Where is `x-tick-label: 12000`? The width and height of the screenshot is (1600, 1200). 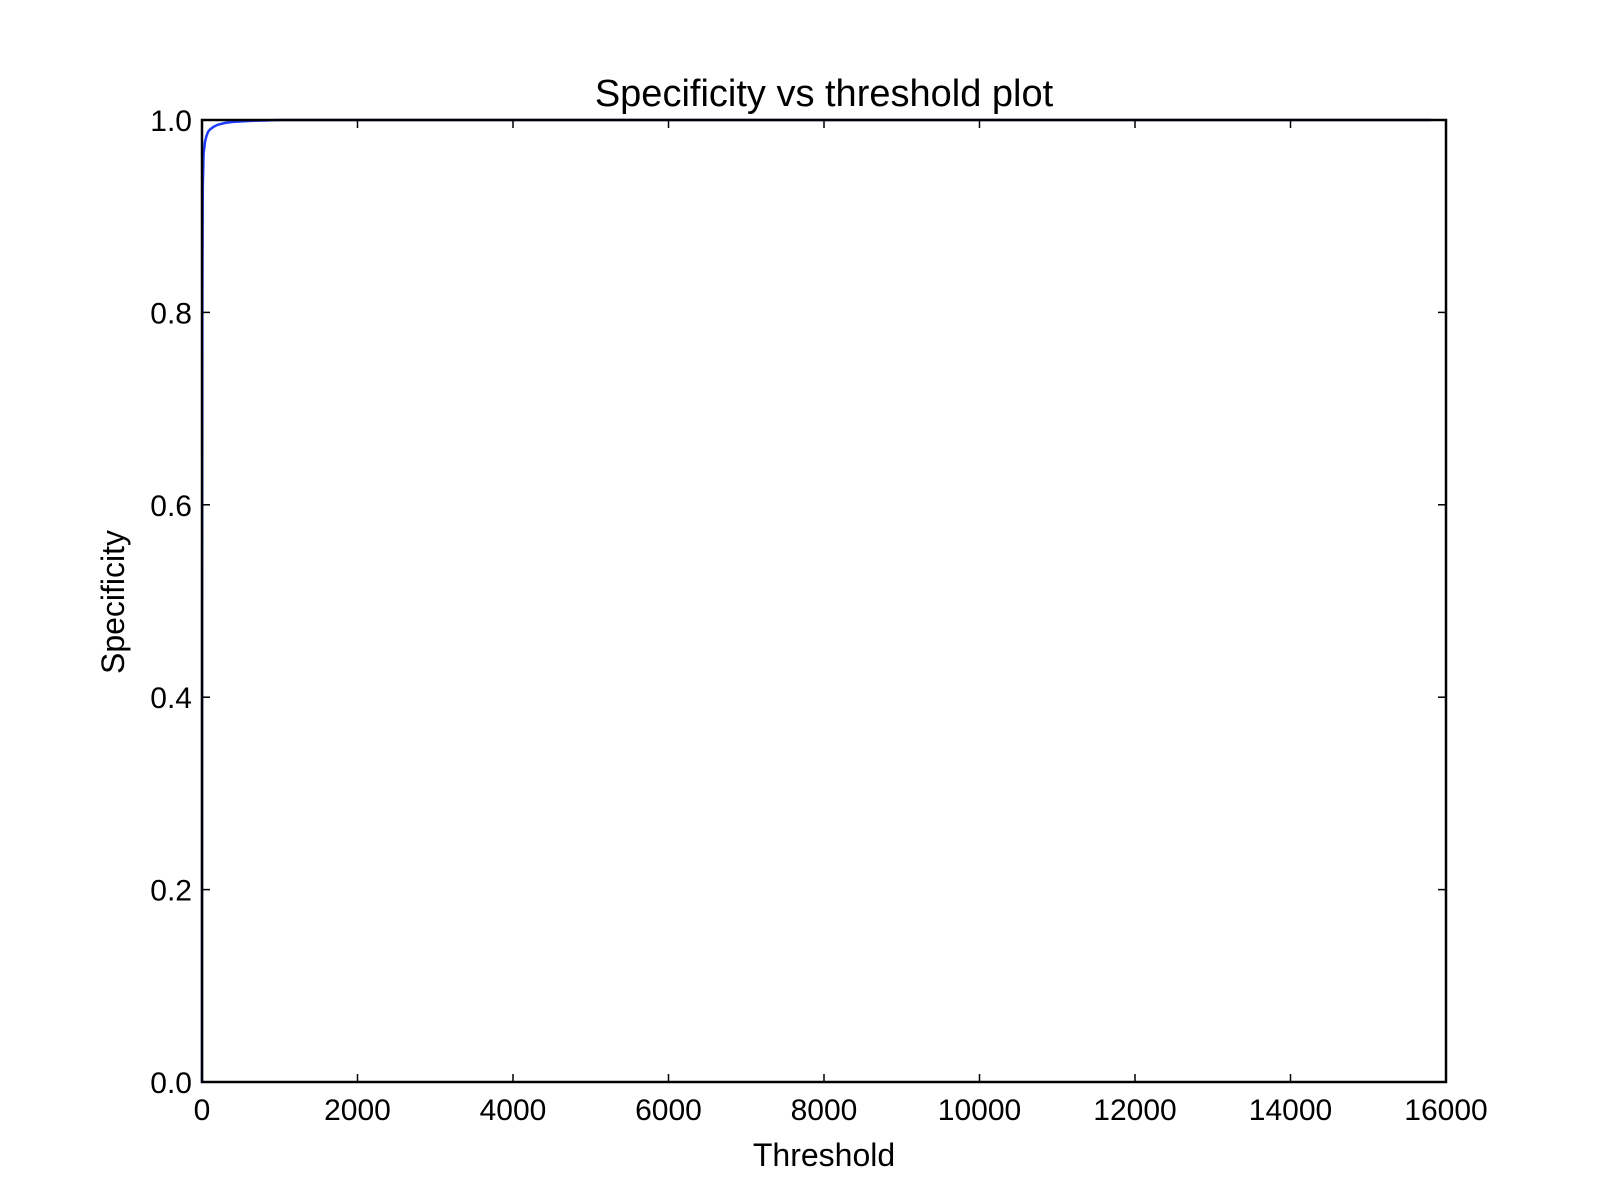 x-tick-label: 12000 is located at coordinates (1134, 1110).